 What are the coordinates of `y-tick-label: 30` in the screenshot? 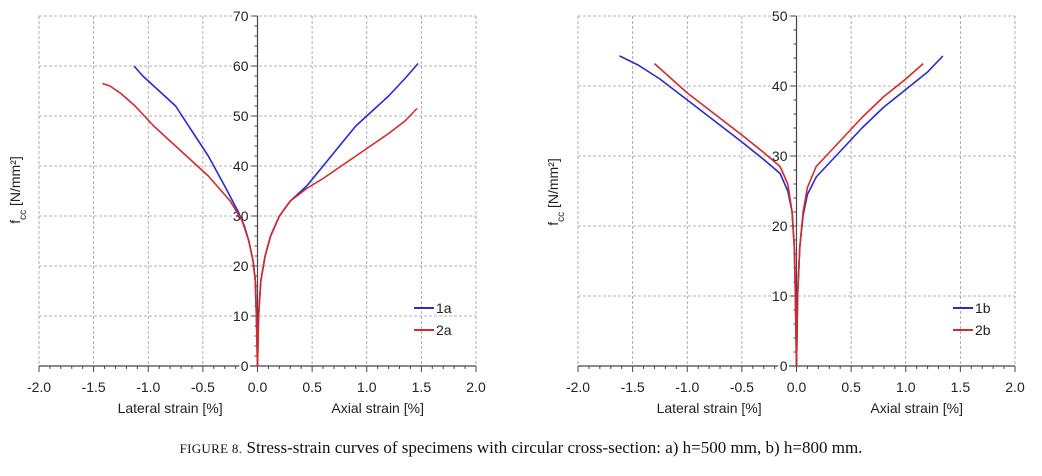 It's located at (780, 156).